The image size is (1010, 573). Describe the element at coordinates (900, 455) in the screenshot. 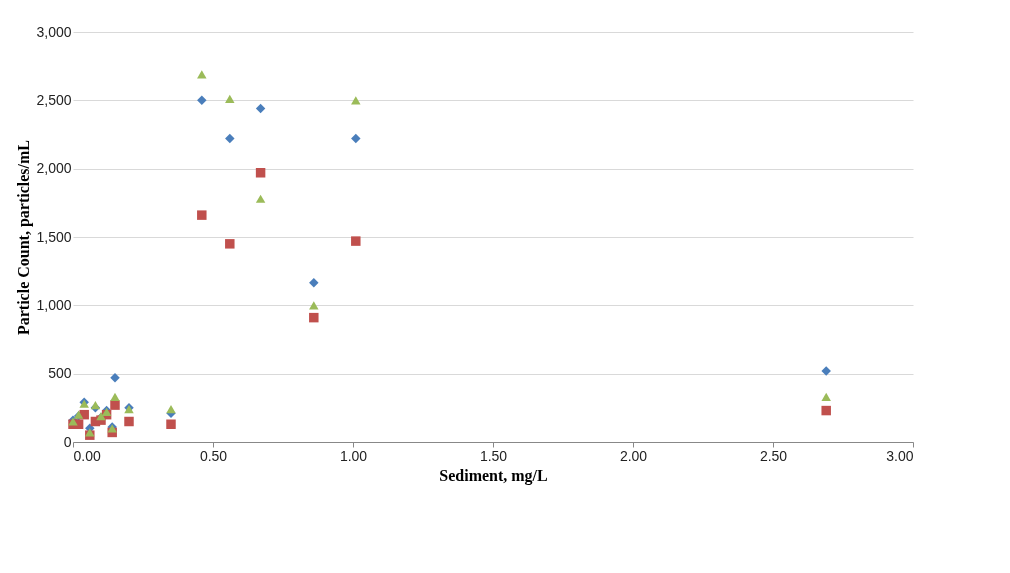

I see `x-tick-label: 3.00` at that location.